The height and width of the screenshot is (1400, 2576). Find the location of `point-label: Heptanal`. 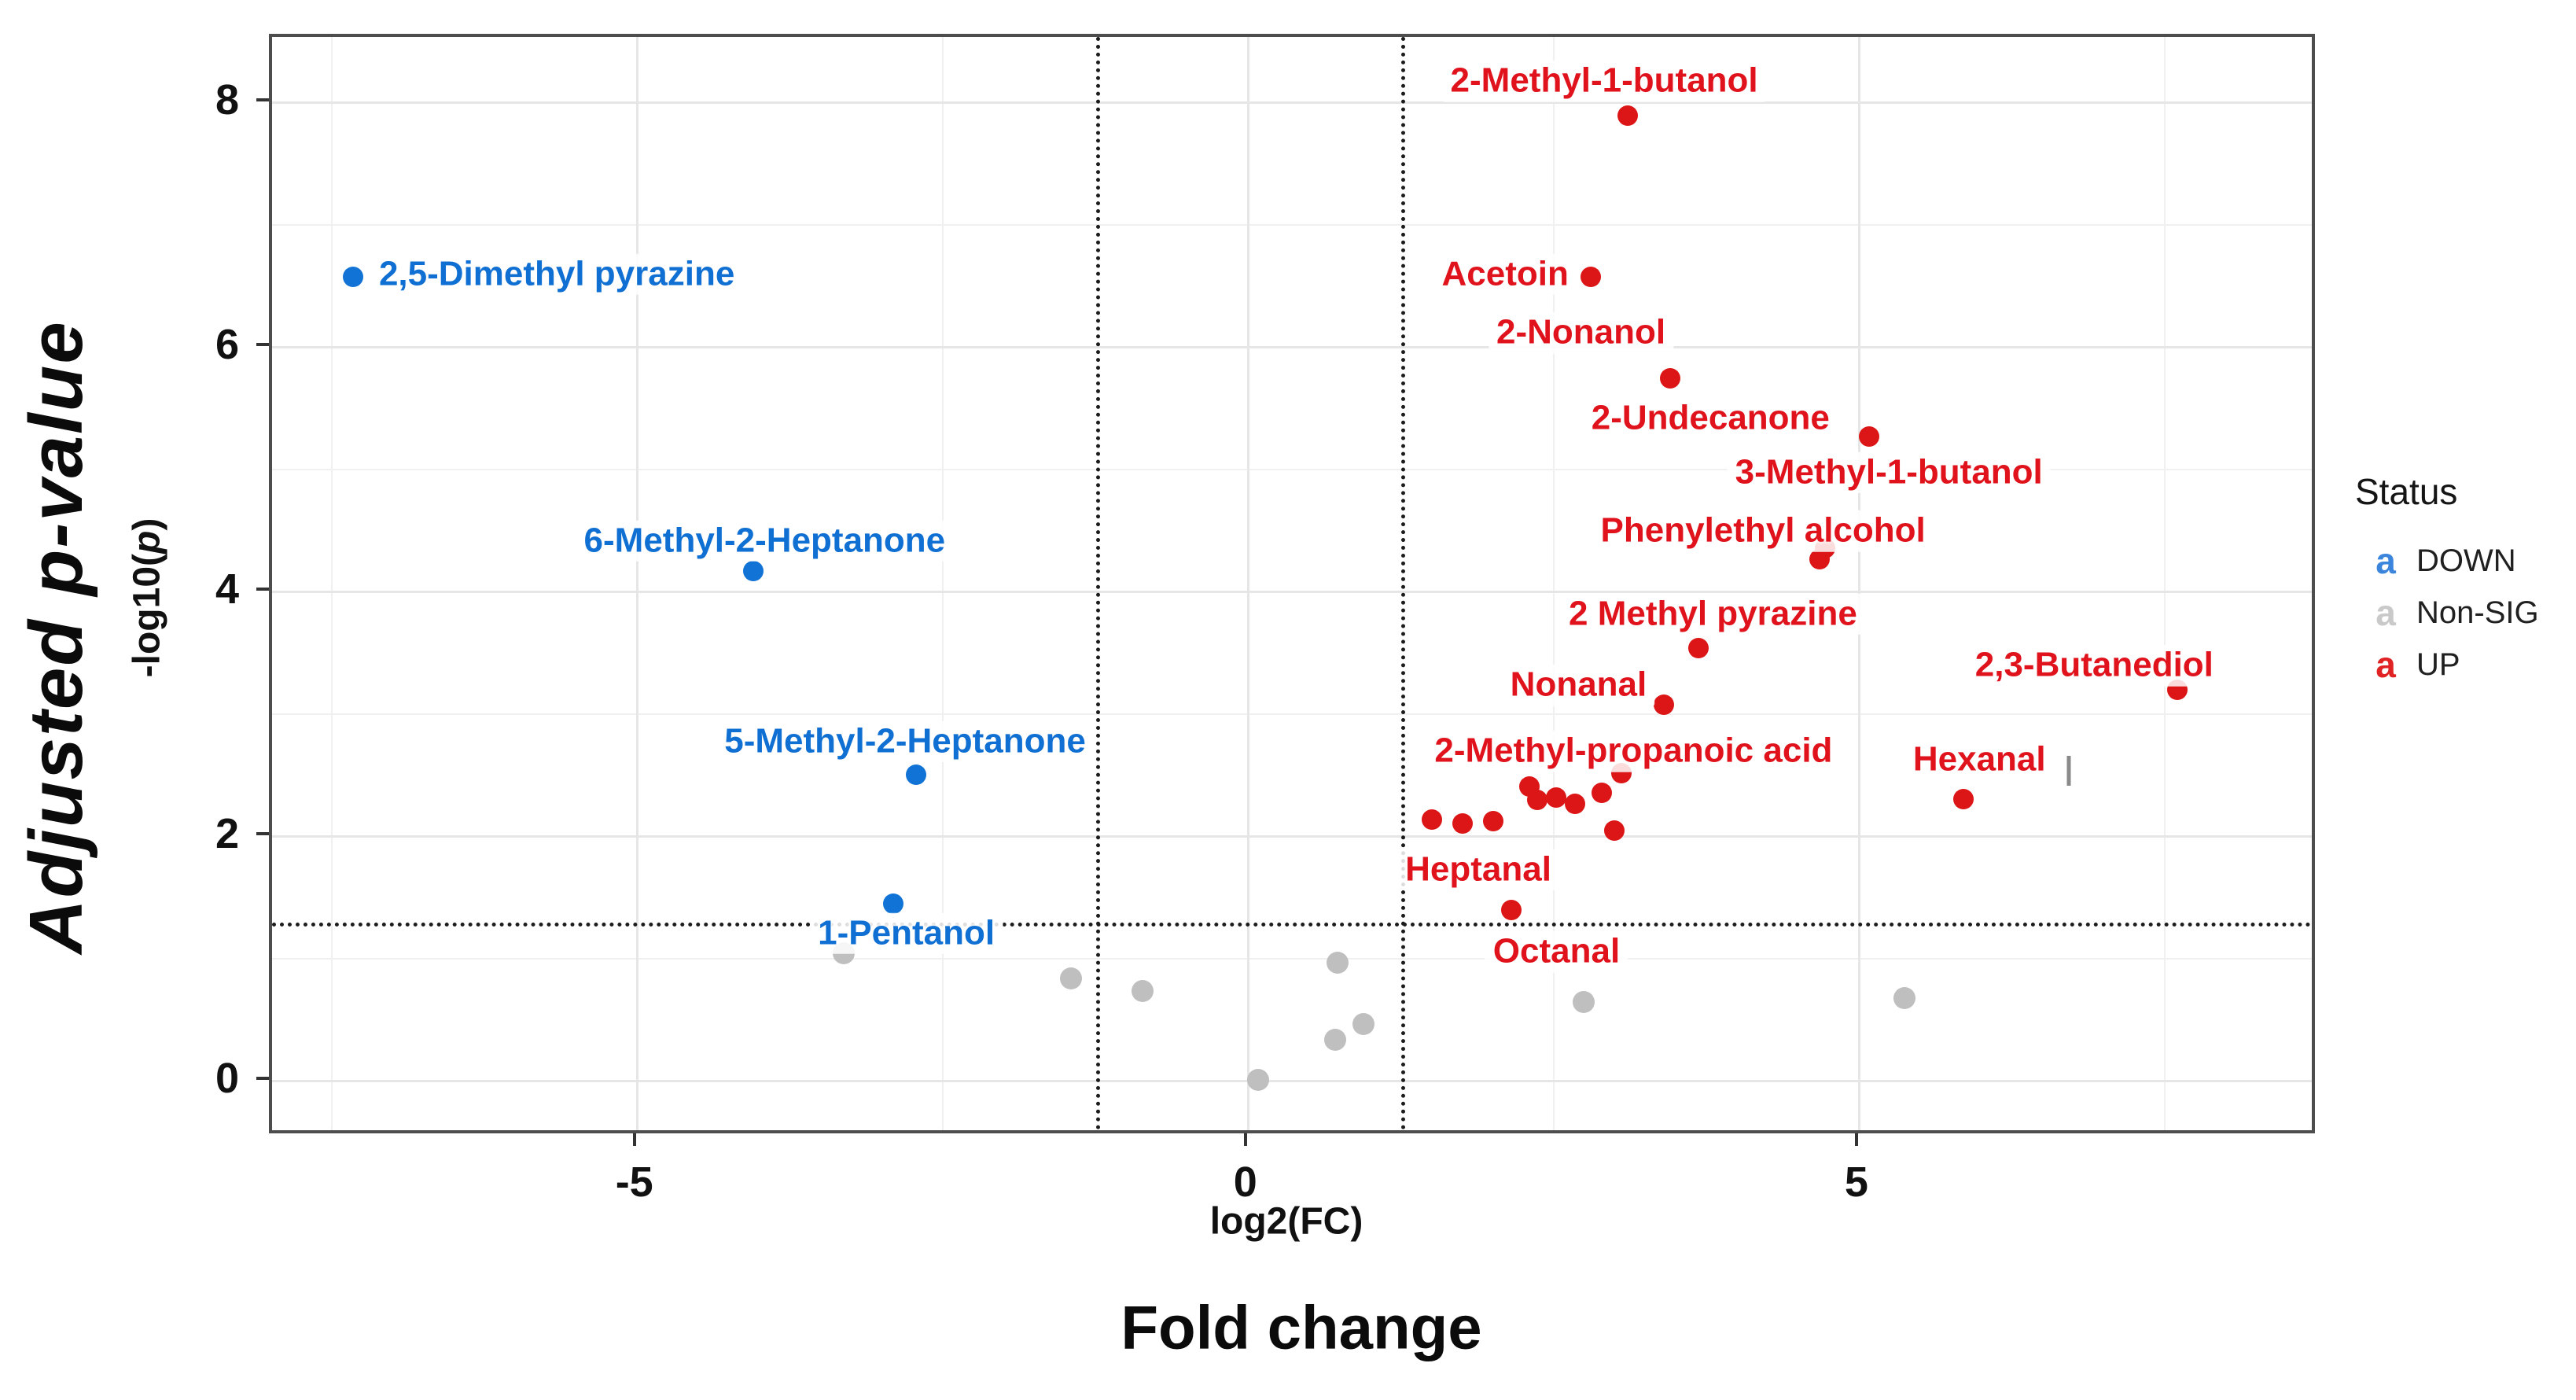

point-label: Heptanal is located at coordinates (1478, 870).